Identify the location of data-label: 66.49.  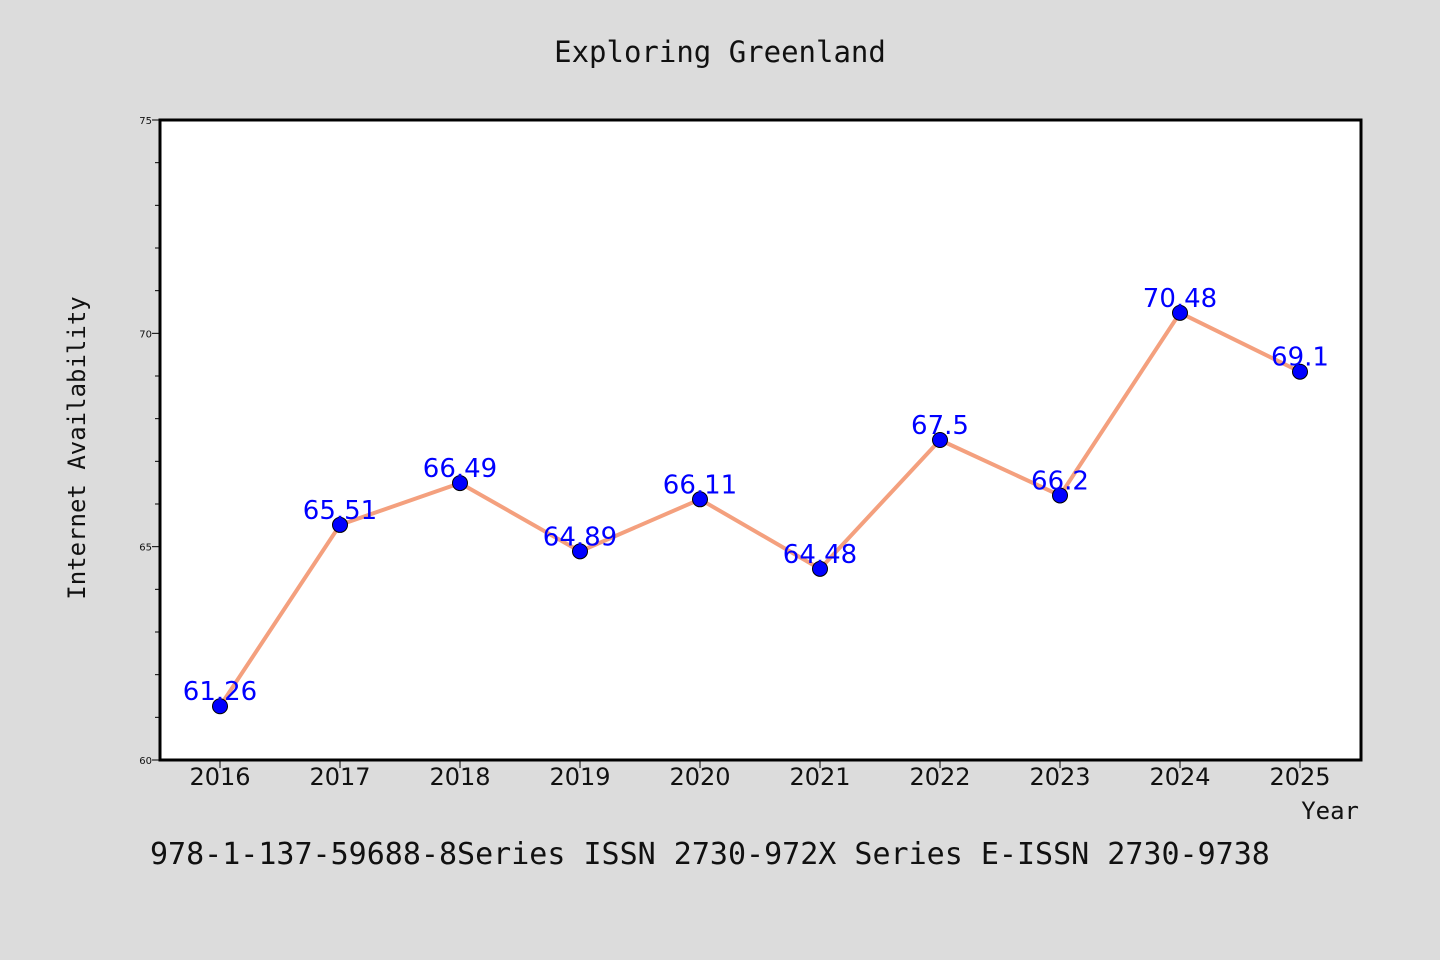
(460, 469).